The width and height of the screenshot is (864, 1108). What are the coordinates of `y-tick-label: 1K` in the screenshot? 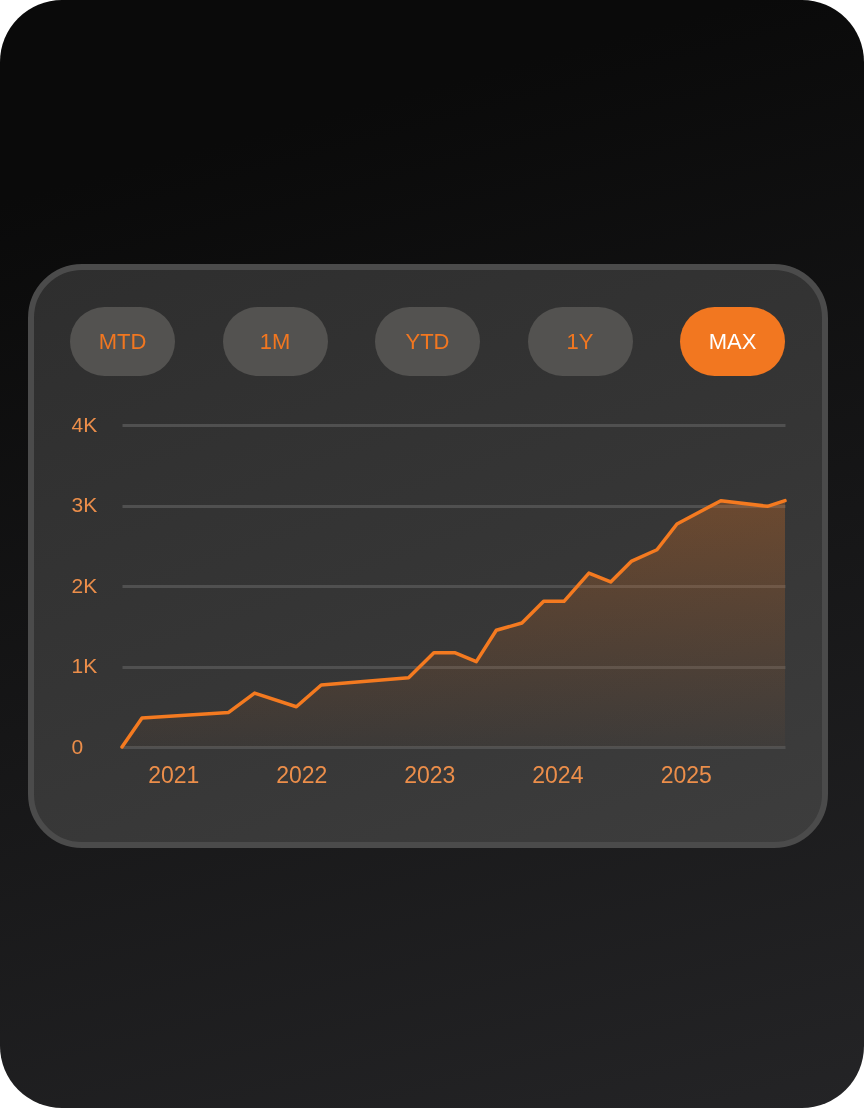 It's located at (84, 665).